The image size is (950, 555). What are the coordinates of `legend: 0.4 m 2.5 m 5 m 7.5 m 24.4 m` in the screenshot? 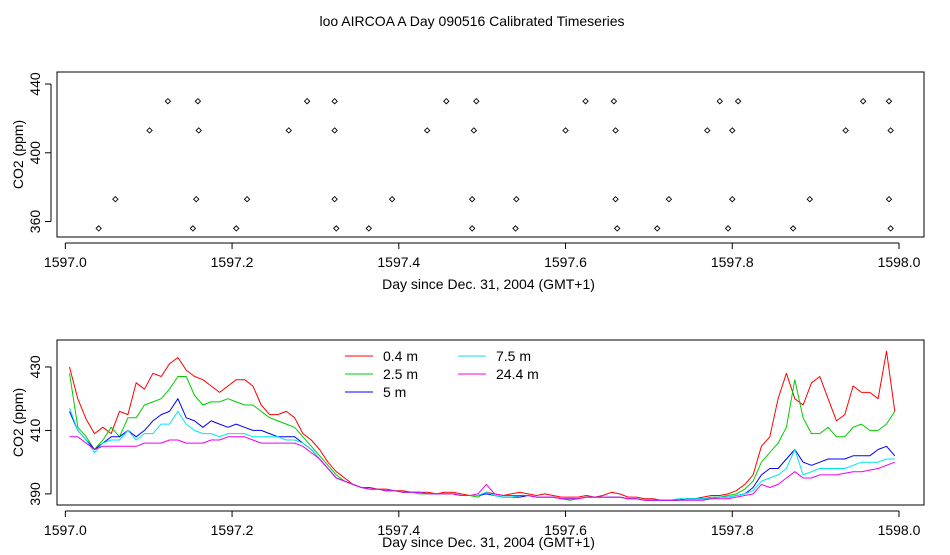 It's located at (442, 374).